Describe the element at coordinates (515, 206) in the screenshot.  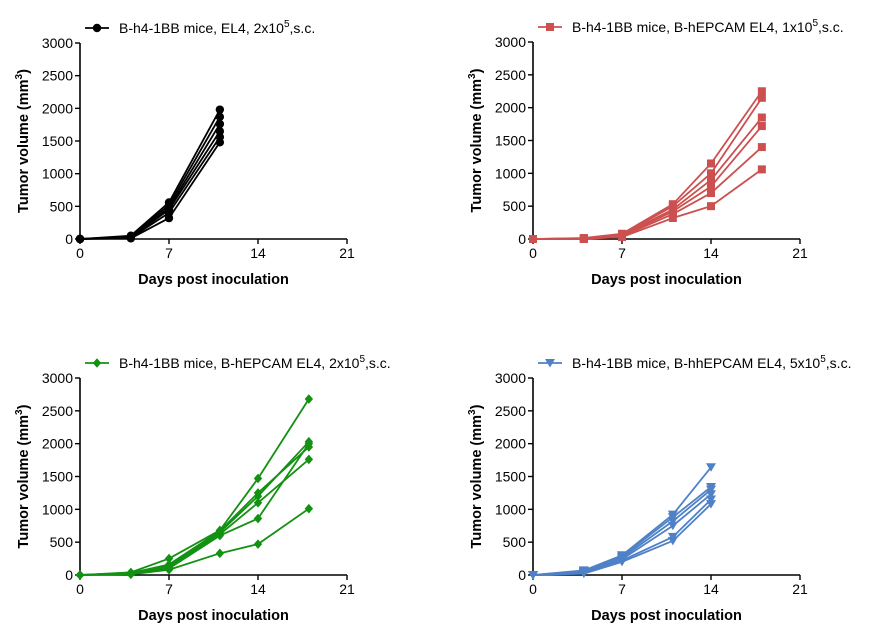
I see `y-tick-label: 500` at that location.